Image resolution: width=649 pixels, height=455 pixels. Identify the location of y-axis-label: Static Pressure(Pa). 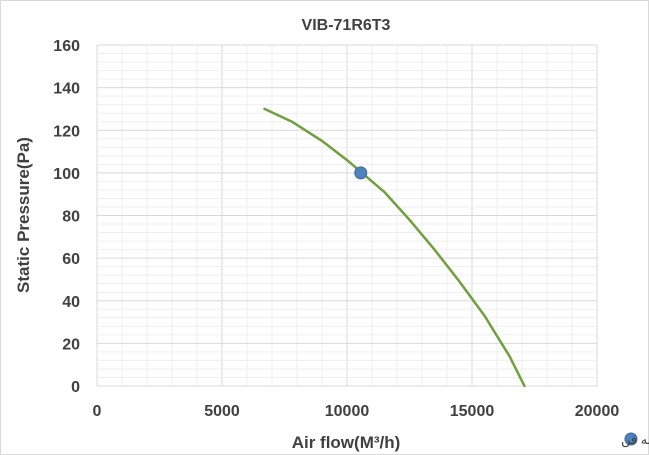
(23, 215).